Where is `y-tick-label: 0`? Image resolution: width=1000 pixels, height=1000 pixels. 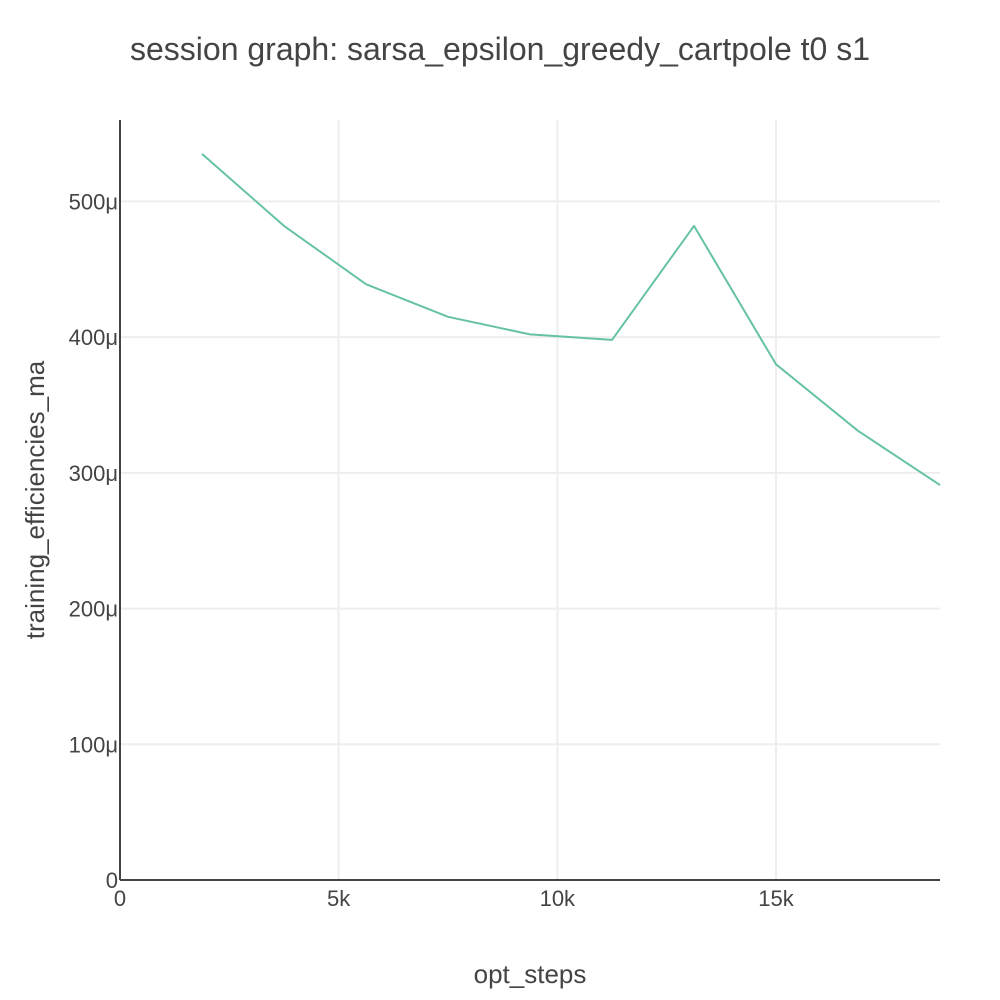
y-tick-label: 0 is located at coordinates (112, 880).